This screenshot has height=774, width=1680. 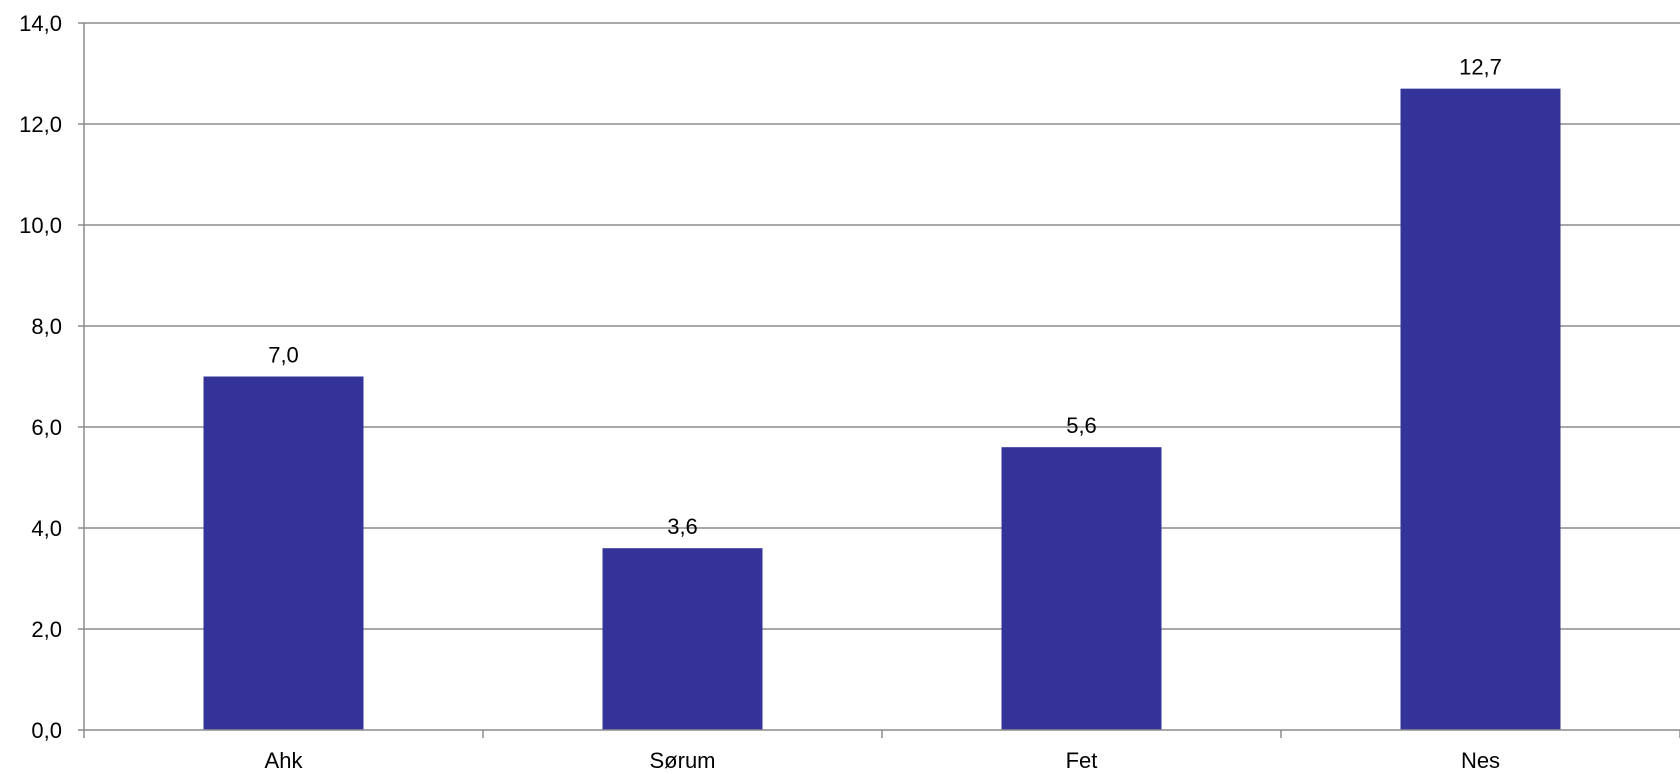 I want to click on data-label: 7,0, so click(x=283, y=355).